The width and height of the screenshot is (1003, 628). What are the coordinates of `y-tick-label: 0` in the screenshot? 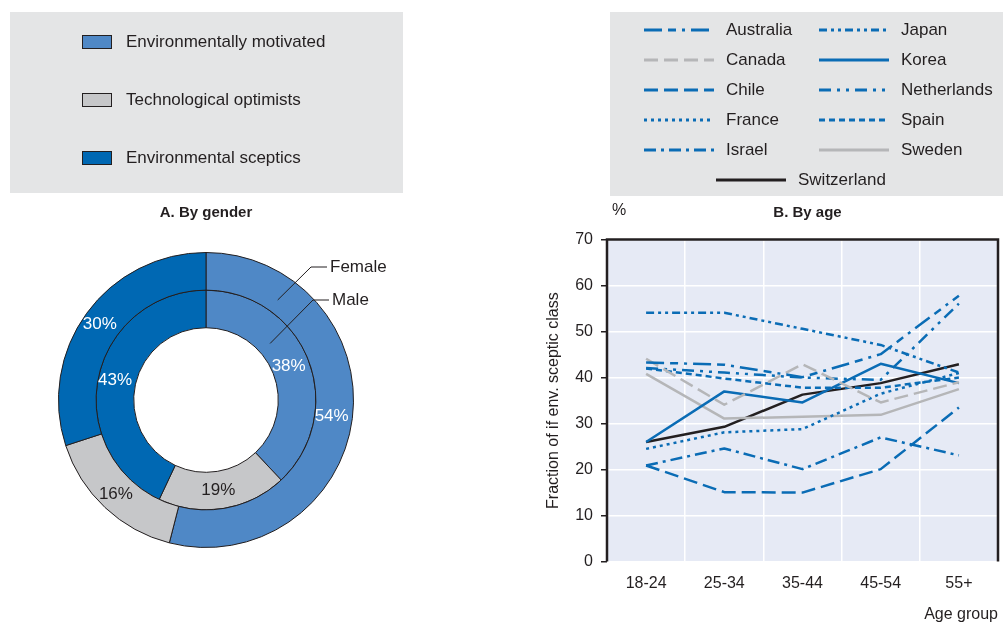 It's located at (589, 561).